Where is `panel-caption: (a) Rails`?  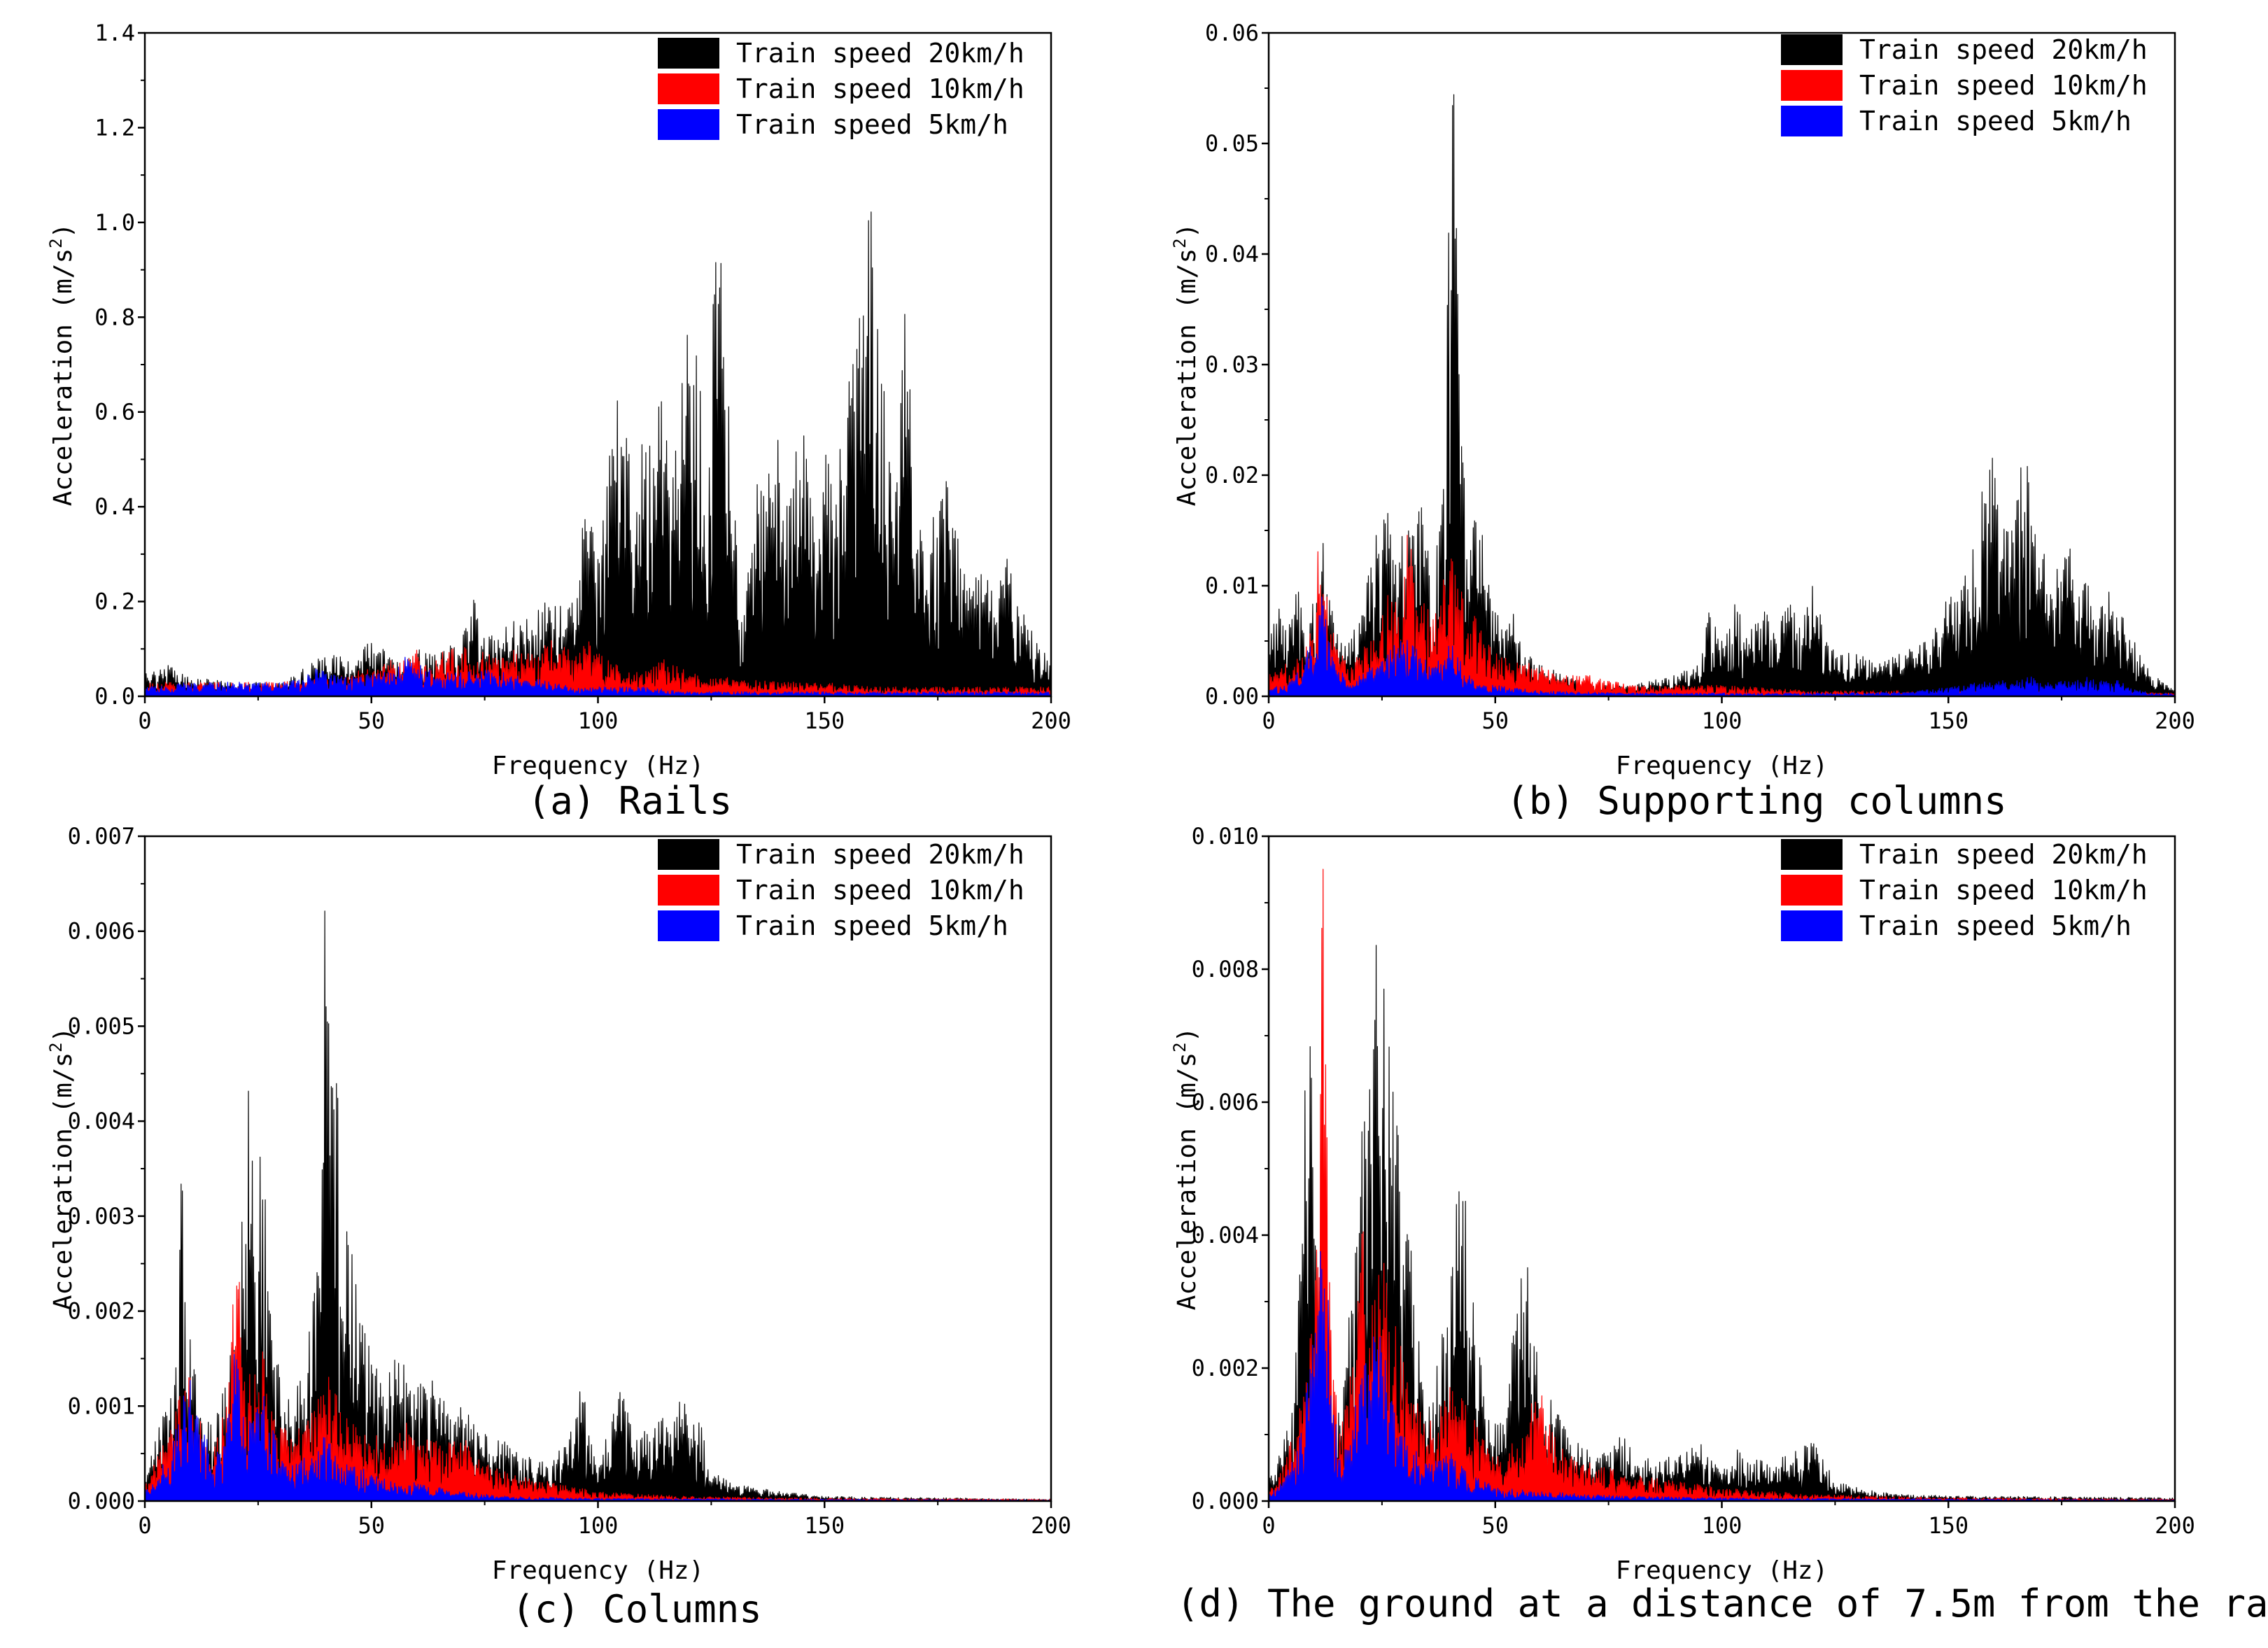
panel-caption: (a) Rails is located at coordinates (630, 801).